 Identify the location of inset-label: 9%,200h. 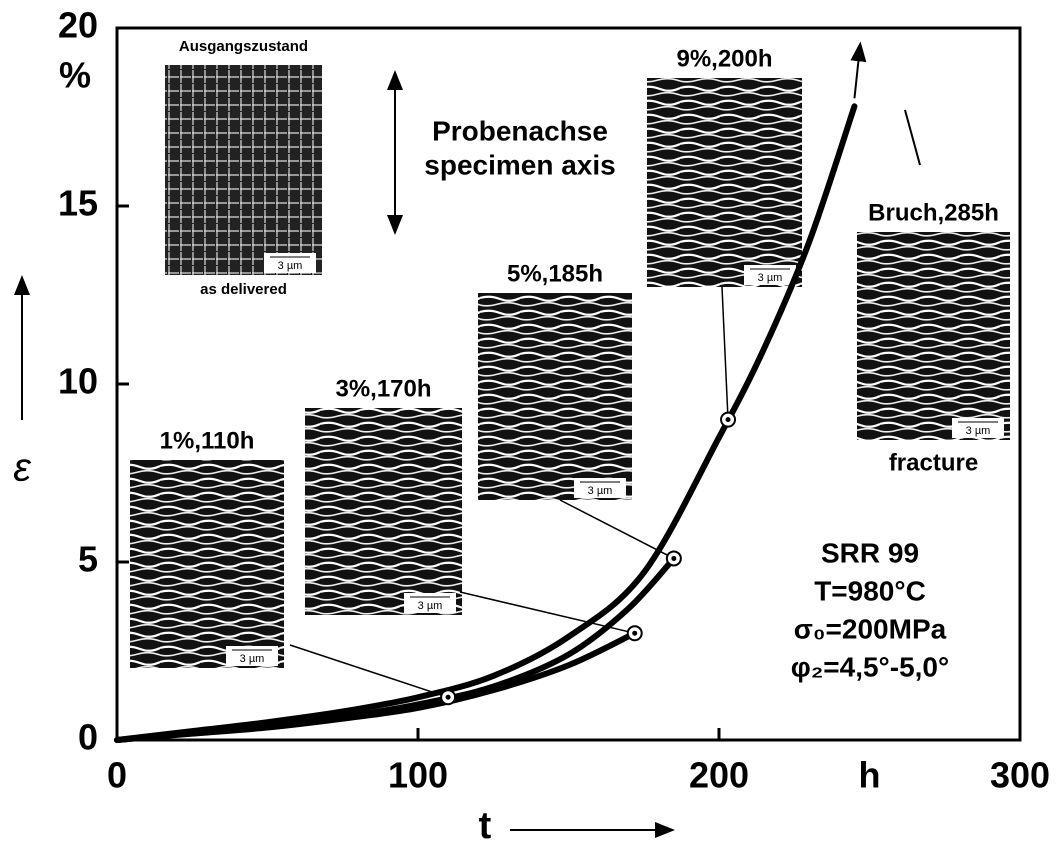
(724, 58).